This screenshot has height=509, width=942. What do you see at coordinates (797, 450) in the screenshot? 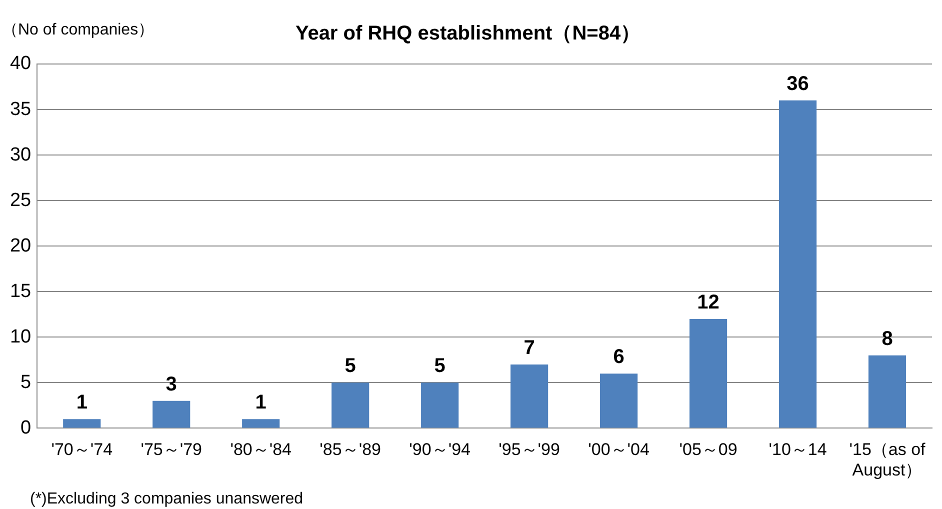
I see `x-tick-label: '10～14` at bounding box center [797, 450].